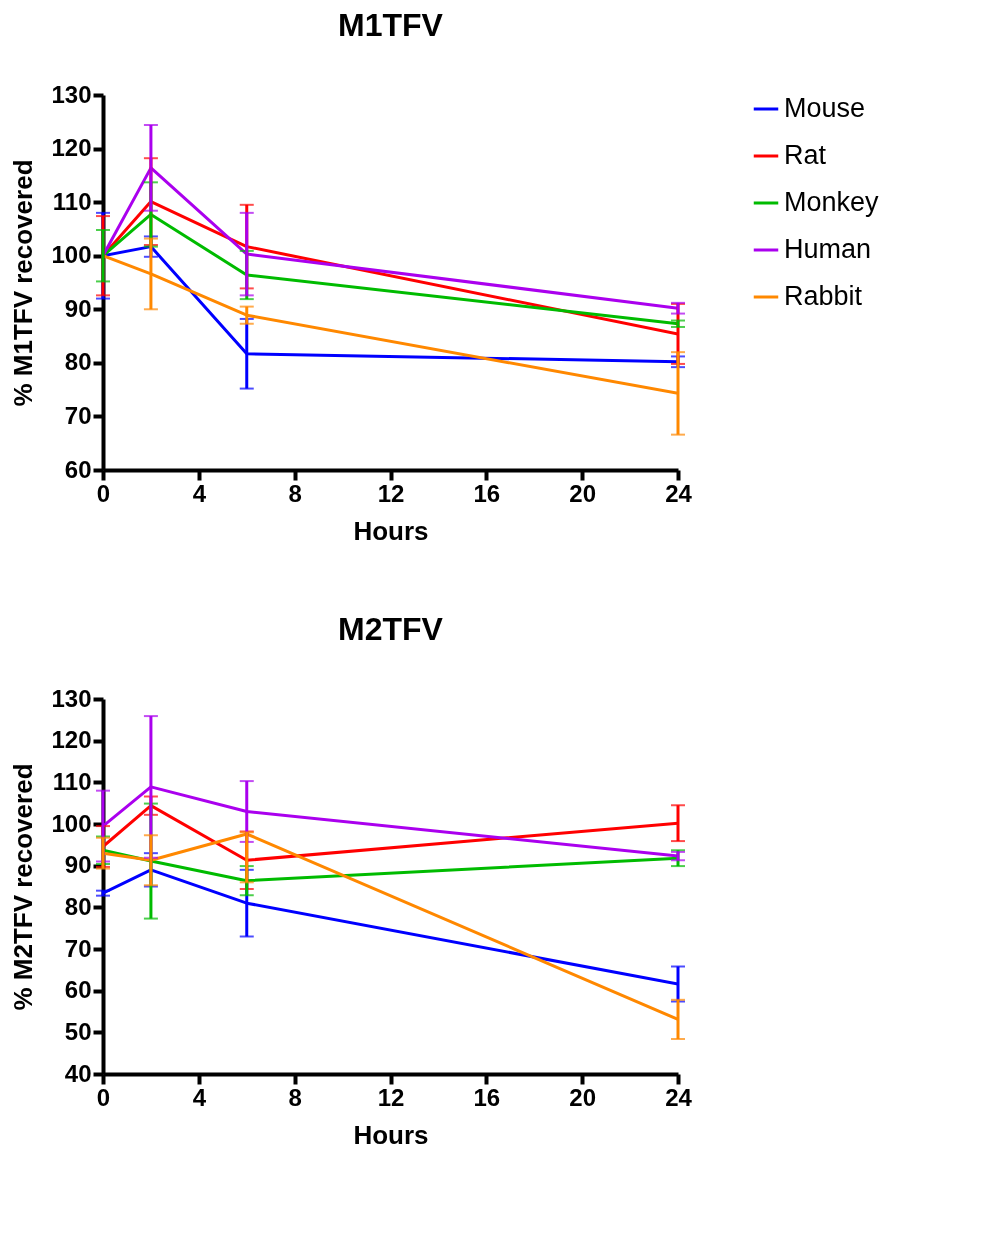 The width and height of the screenshot is (989, 1247). I want to click on y-axis-title: % M2TFV recovered, so click(23, 887).